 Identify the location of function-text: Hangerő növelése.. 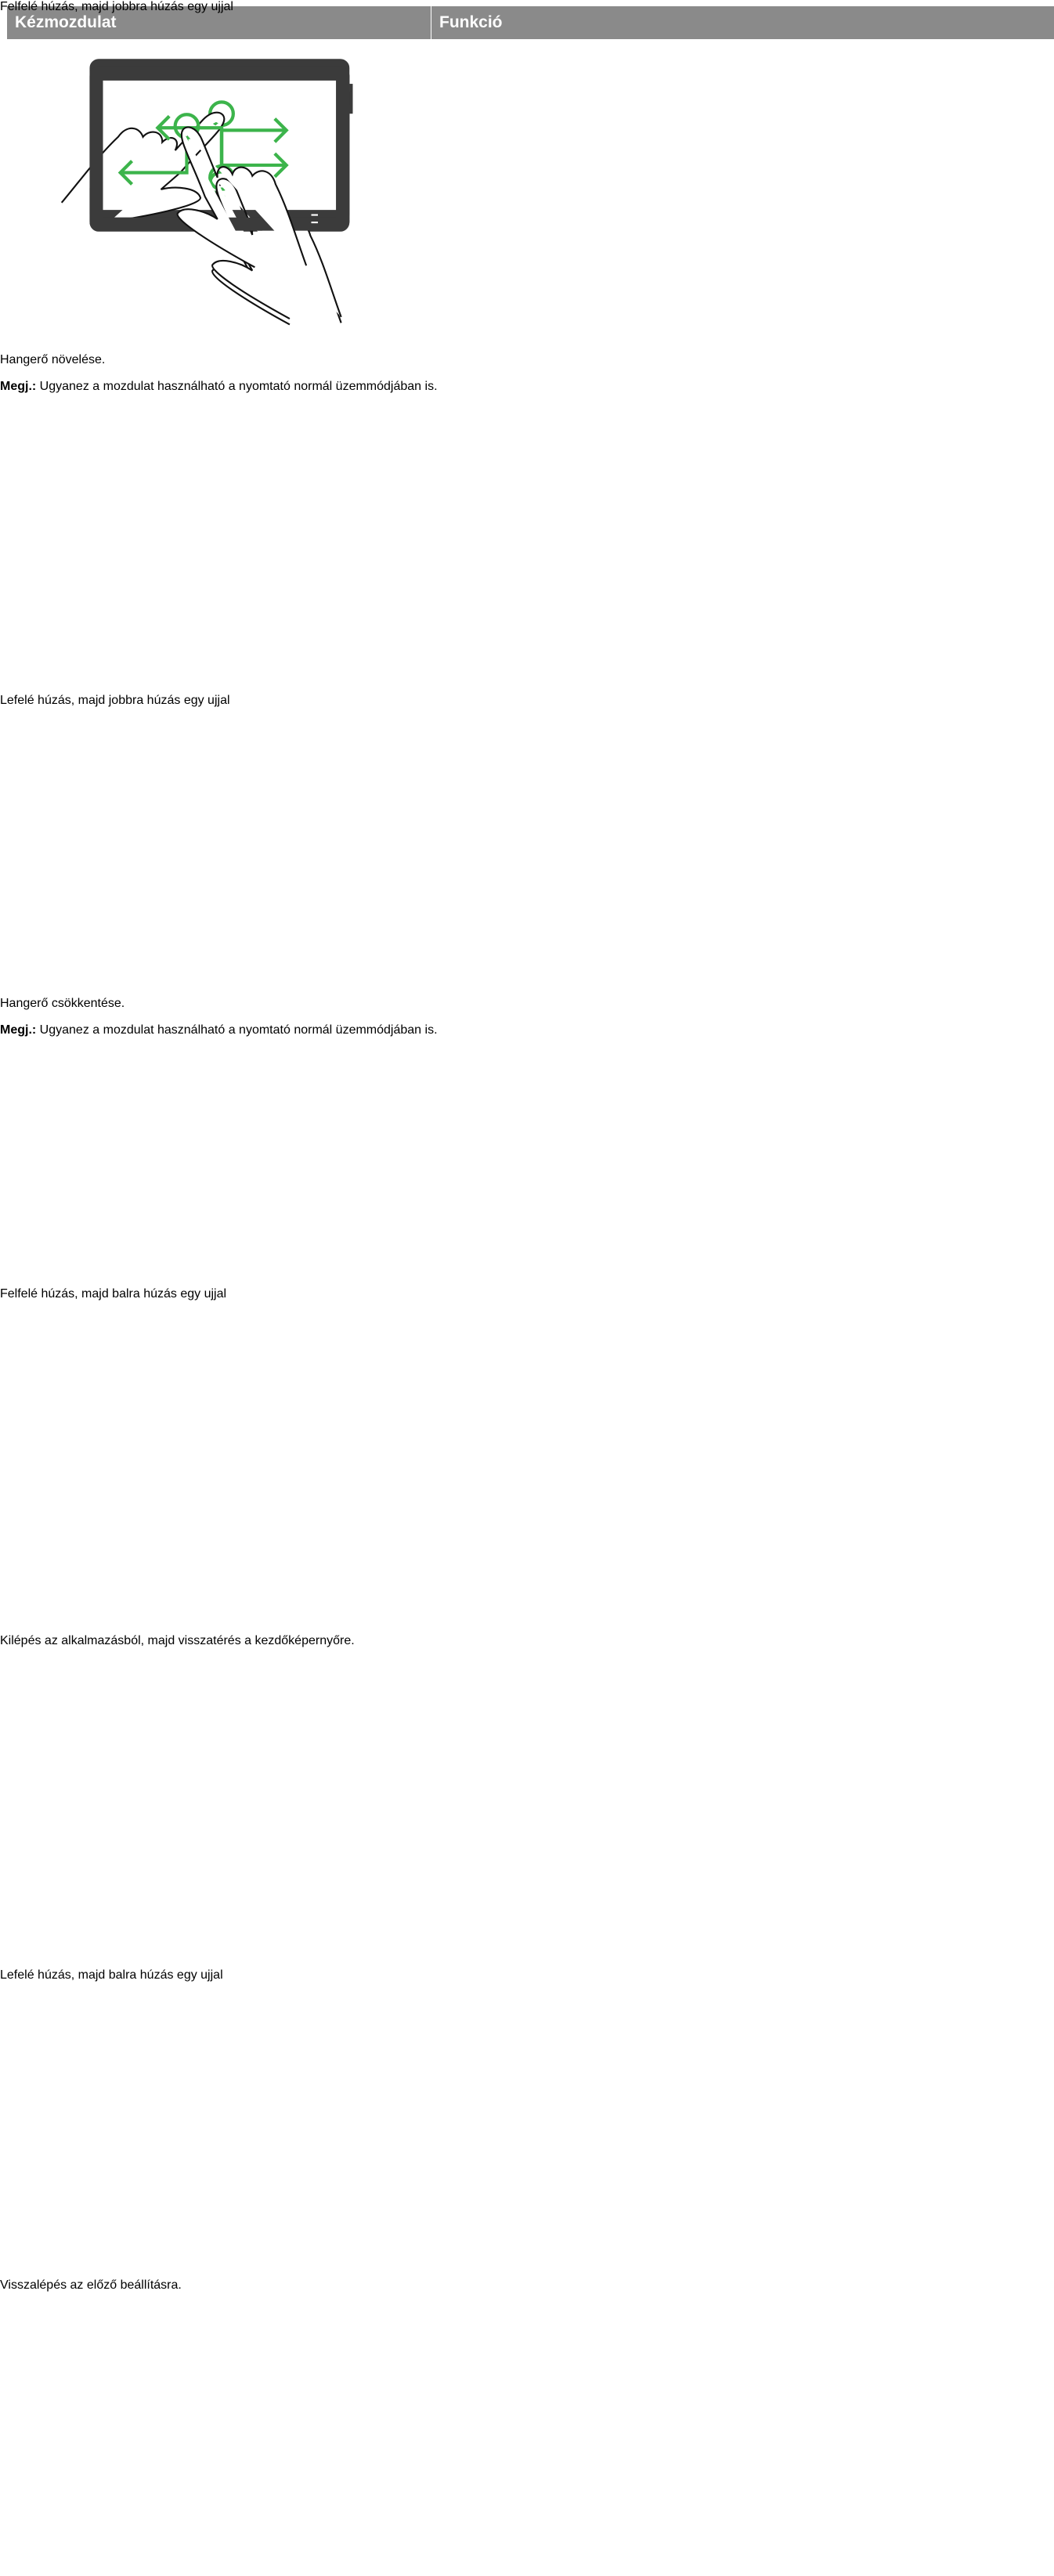
(53, 359).